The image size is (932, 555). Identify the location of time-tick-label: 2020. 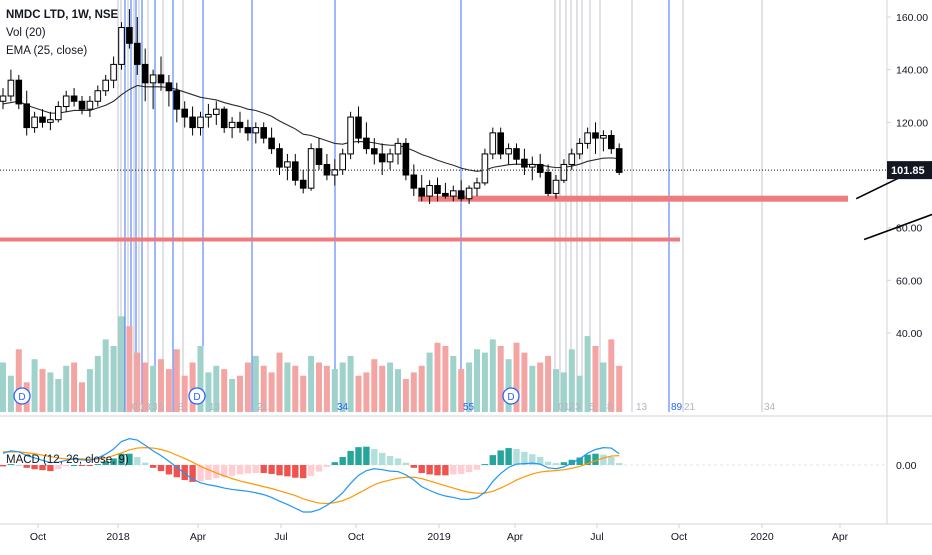
(762, 537).